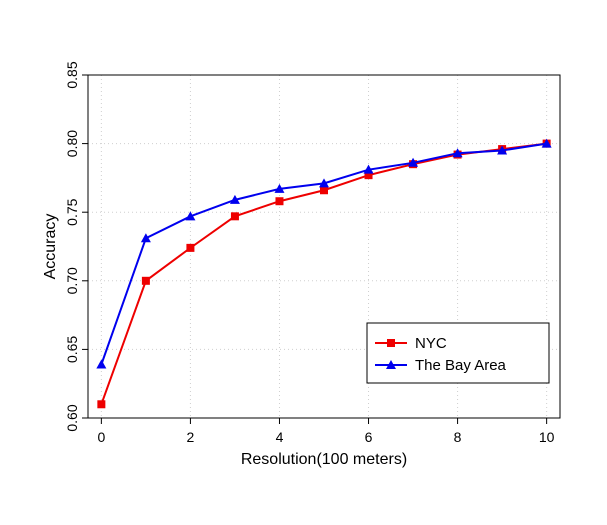 Image resolution: width=607 pixels, height=525 pixels. Describe the element at coordinates (72, 74) in the screenshot. I see `y-tick-label: 0.85` at that location.